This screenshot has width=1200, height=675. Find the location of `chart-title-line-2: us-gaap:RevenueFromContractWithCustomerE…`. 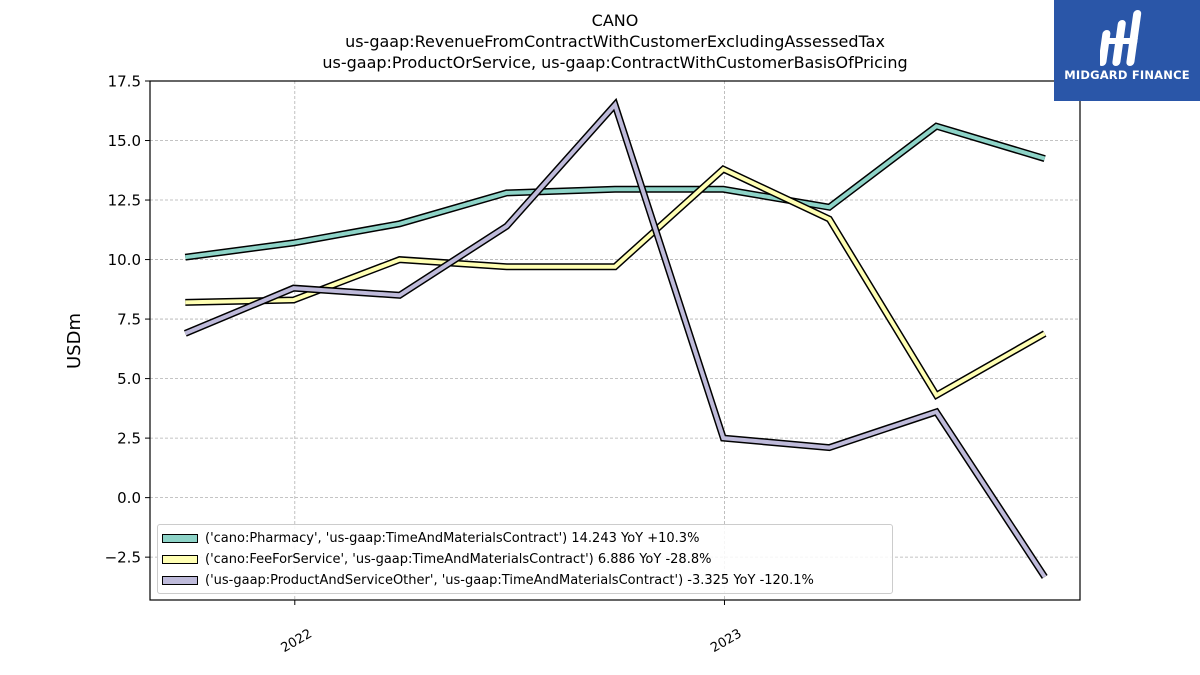

chart-title-line-2: us-gaap:RevenueFromContractWithCustomerE… is located at coordinates (615, 41).